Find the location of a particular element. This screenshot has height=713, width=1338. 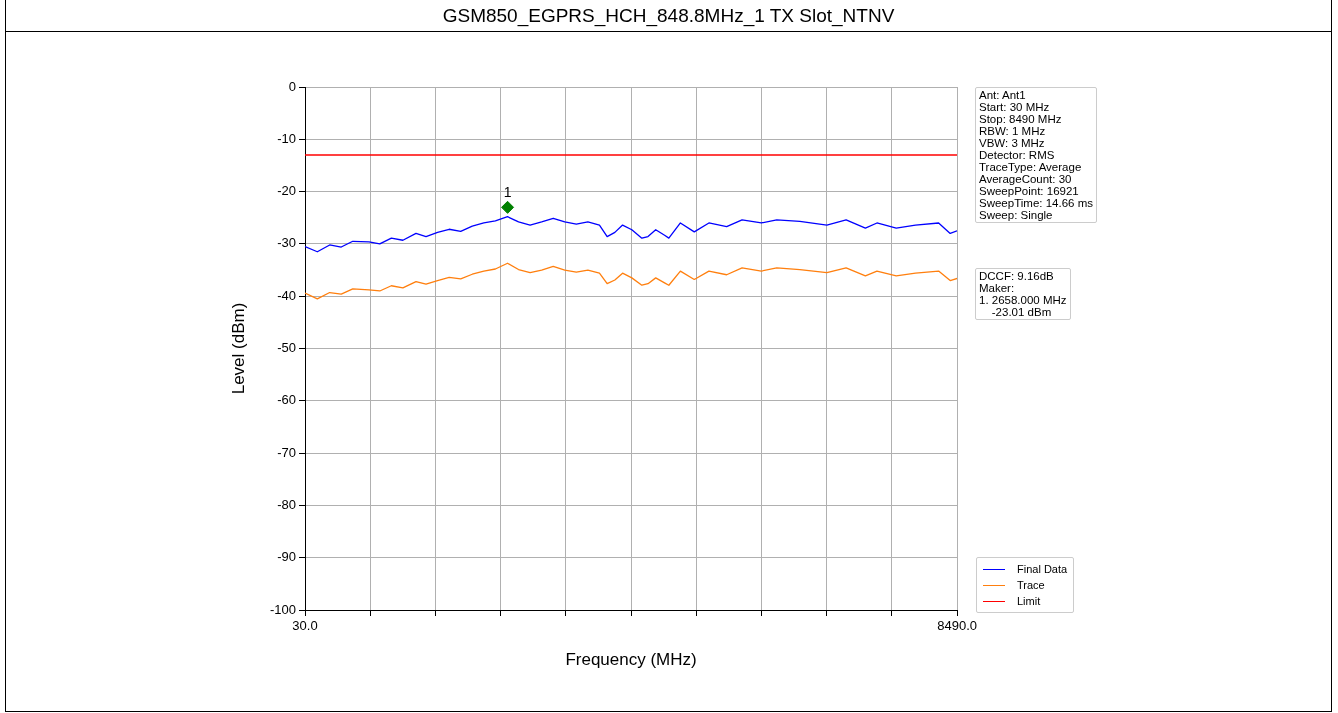

text: DCCF: 9.16dB Maker: 1. 2658.000 MHz -23.01 dBm is located at coordinates (1023, 294).